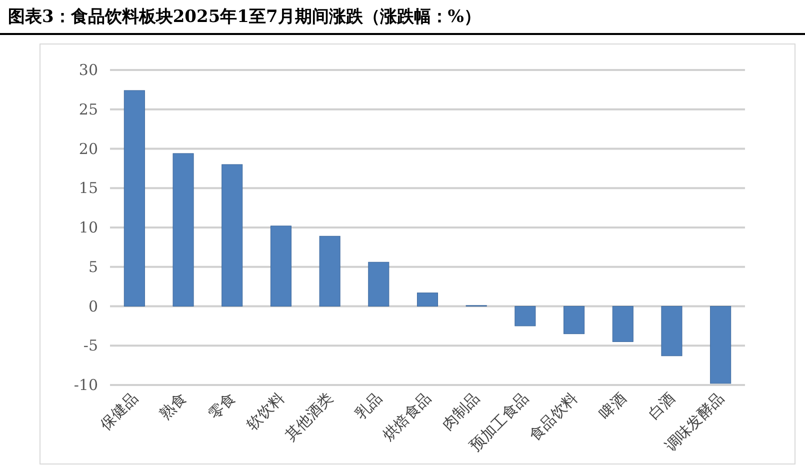  What do you see at coordinates (90, 345) in the screenshot?
I see `y-tick-label: -5` at bounding box center [90, 345].